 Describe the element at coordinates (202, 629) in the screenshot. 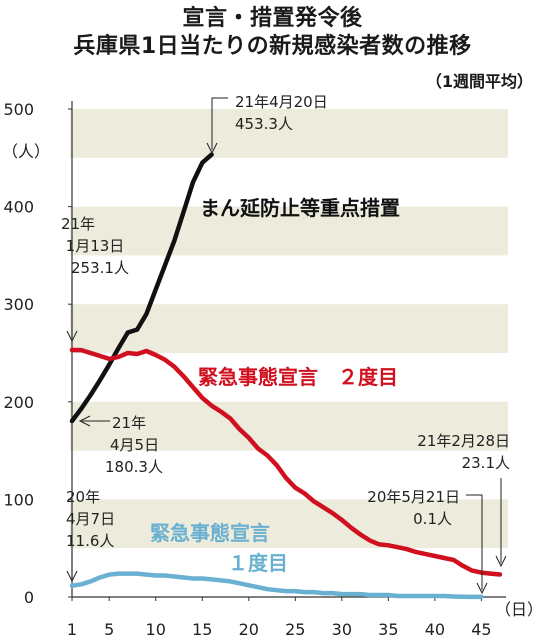

I see `x-tick-label: 15` at that location.